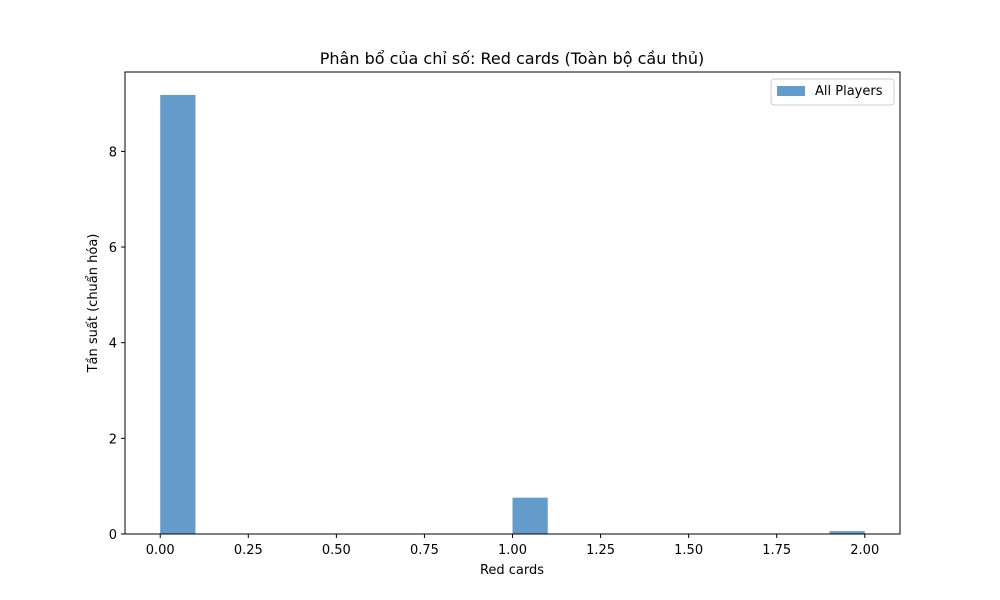  I want to click on legend: All Players, so click(832, 92).